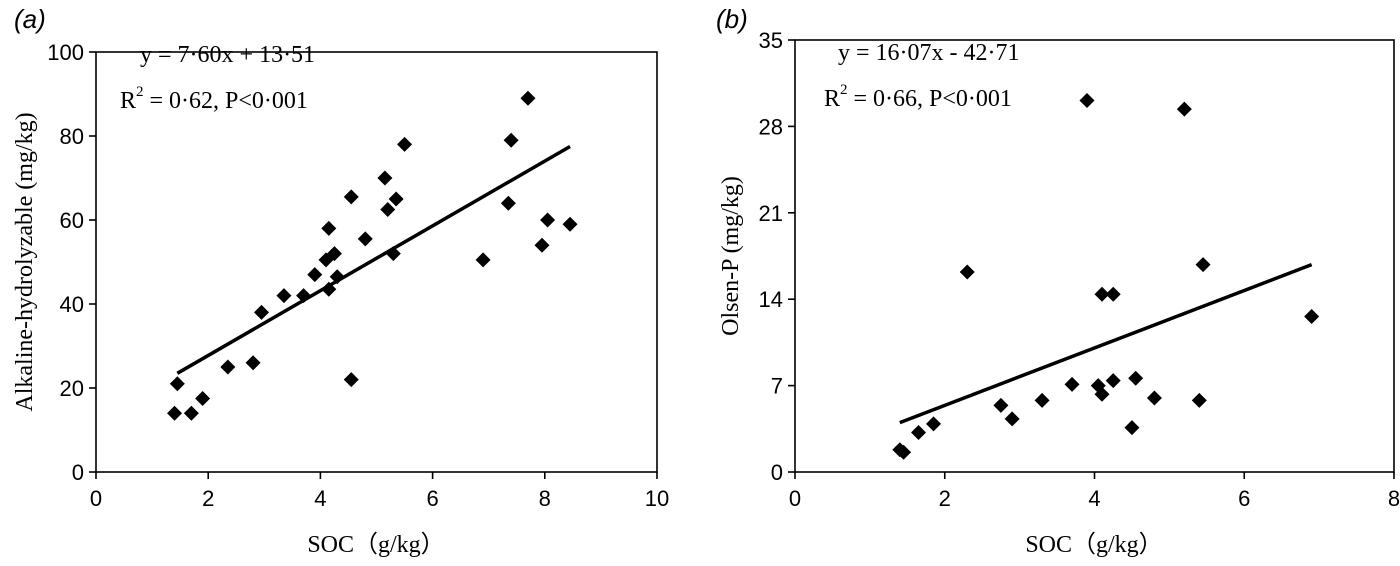  I want to click on y-tick-label: 14, so click(771, 299).